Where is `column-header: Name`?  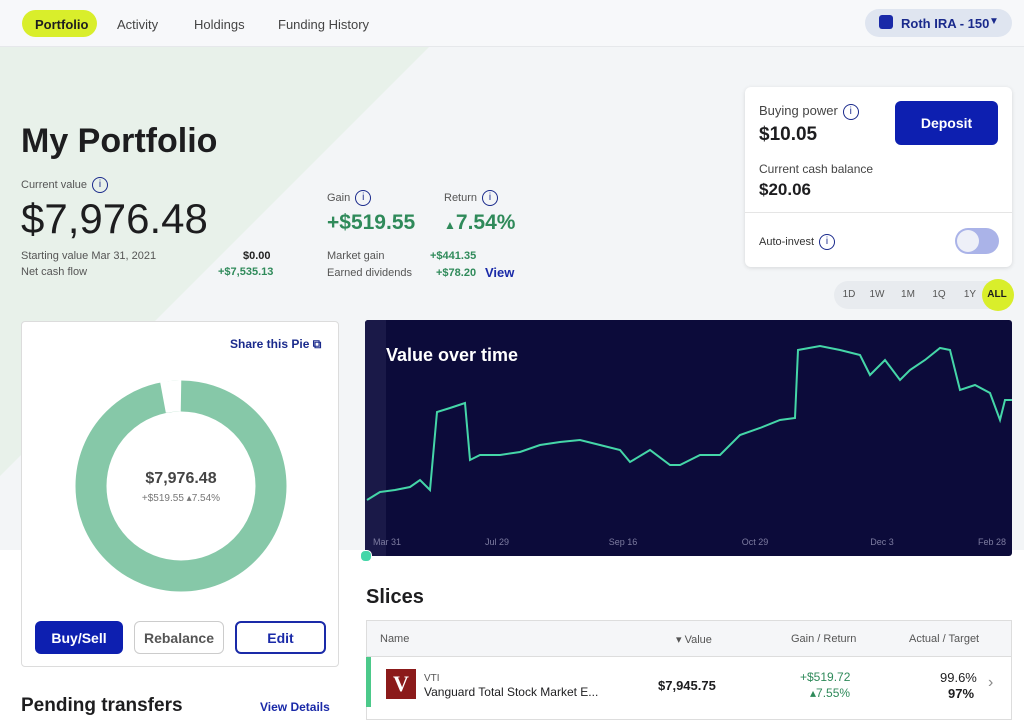 column-header: Name is located at coordinates (395, 639).